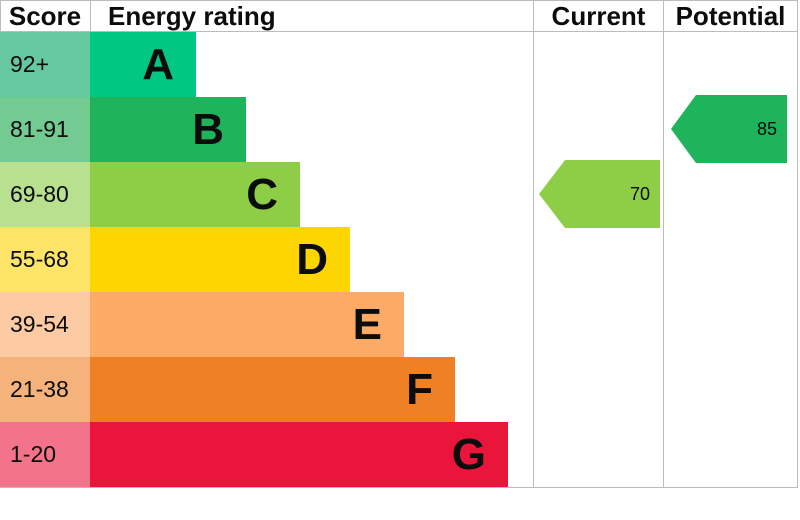  What do you see at coordinates (797, 244) in the screenshot?
I see `table-right-border` at bounding box center [797, 244].